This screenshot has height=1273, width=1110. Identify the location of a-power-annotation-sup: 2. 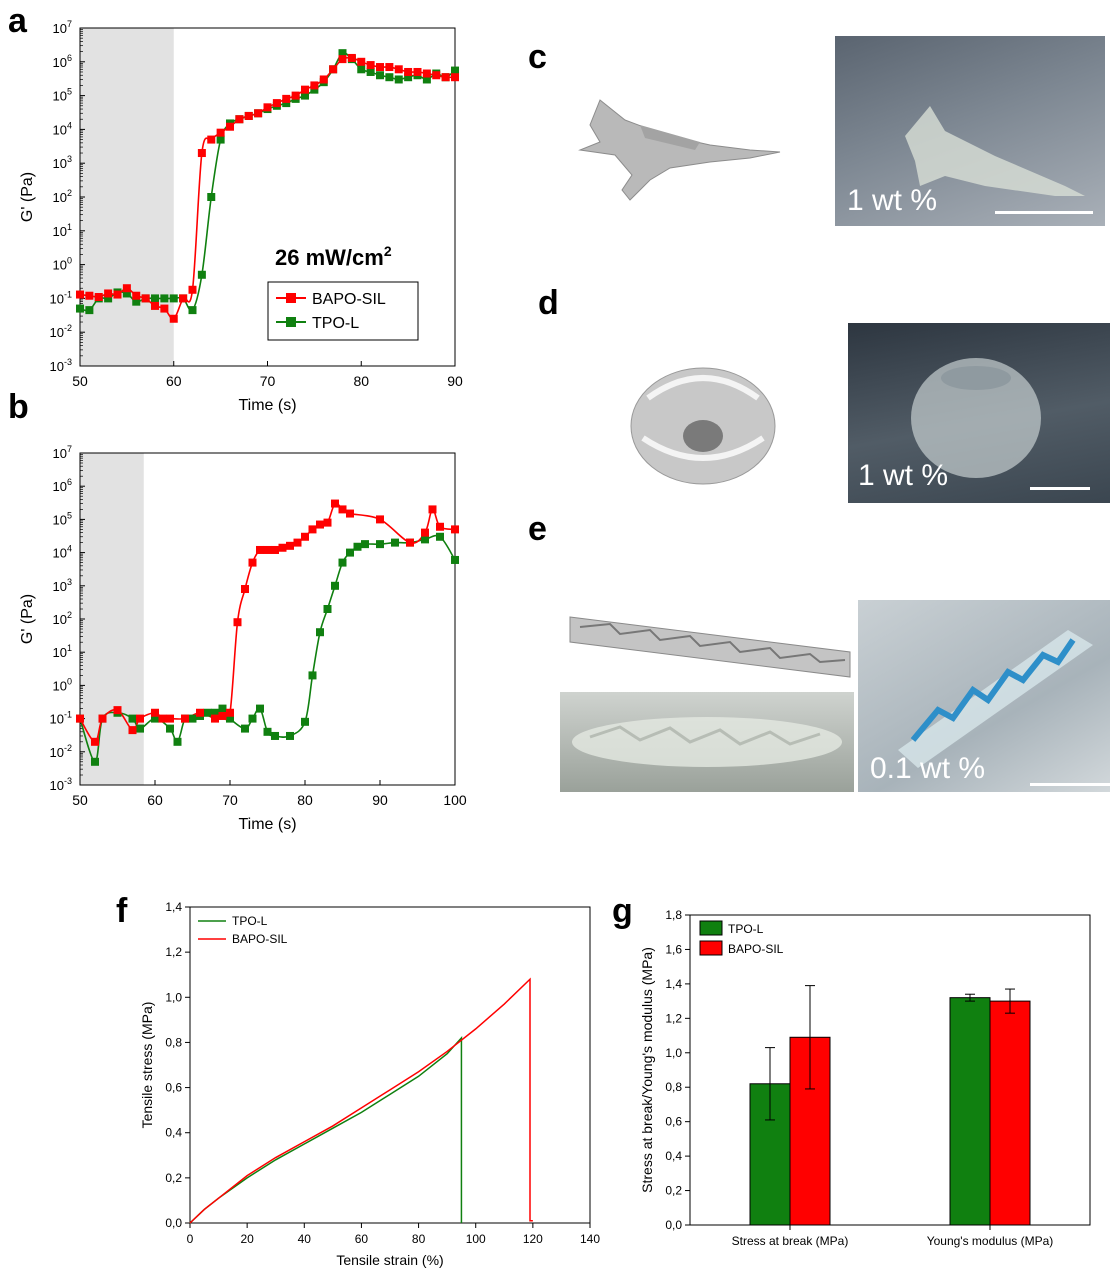
(388, 251).